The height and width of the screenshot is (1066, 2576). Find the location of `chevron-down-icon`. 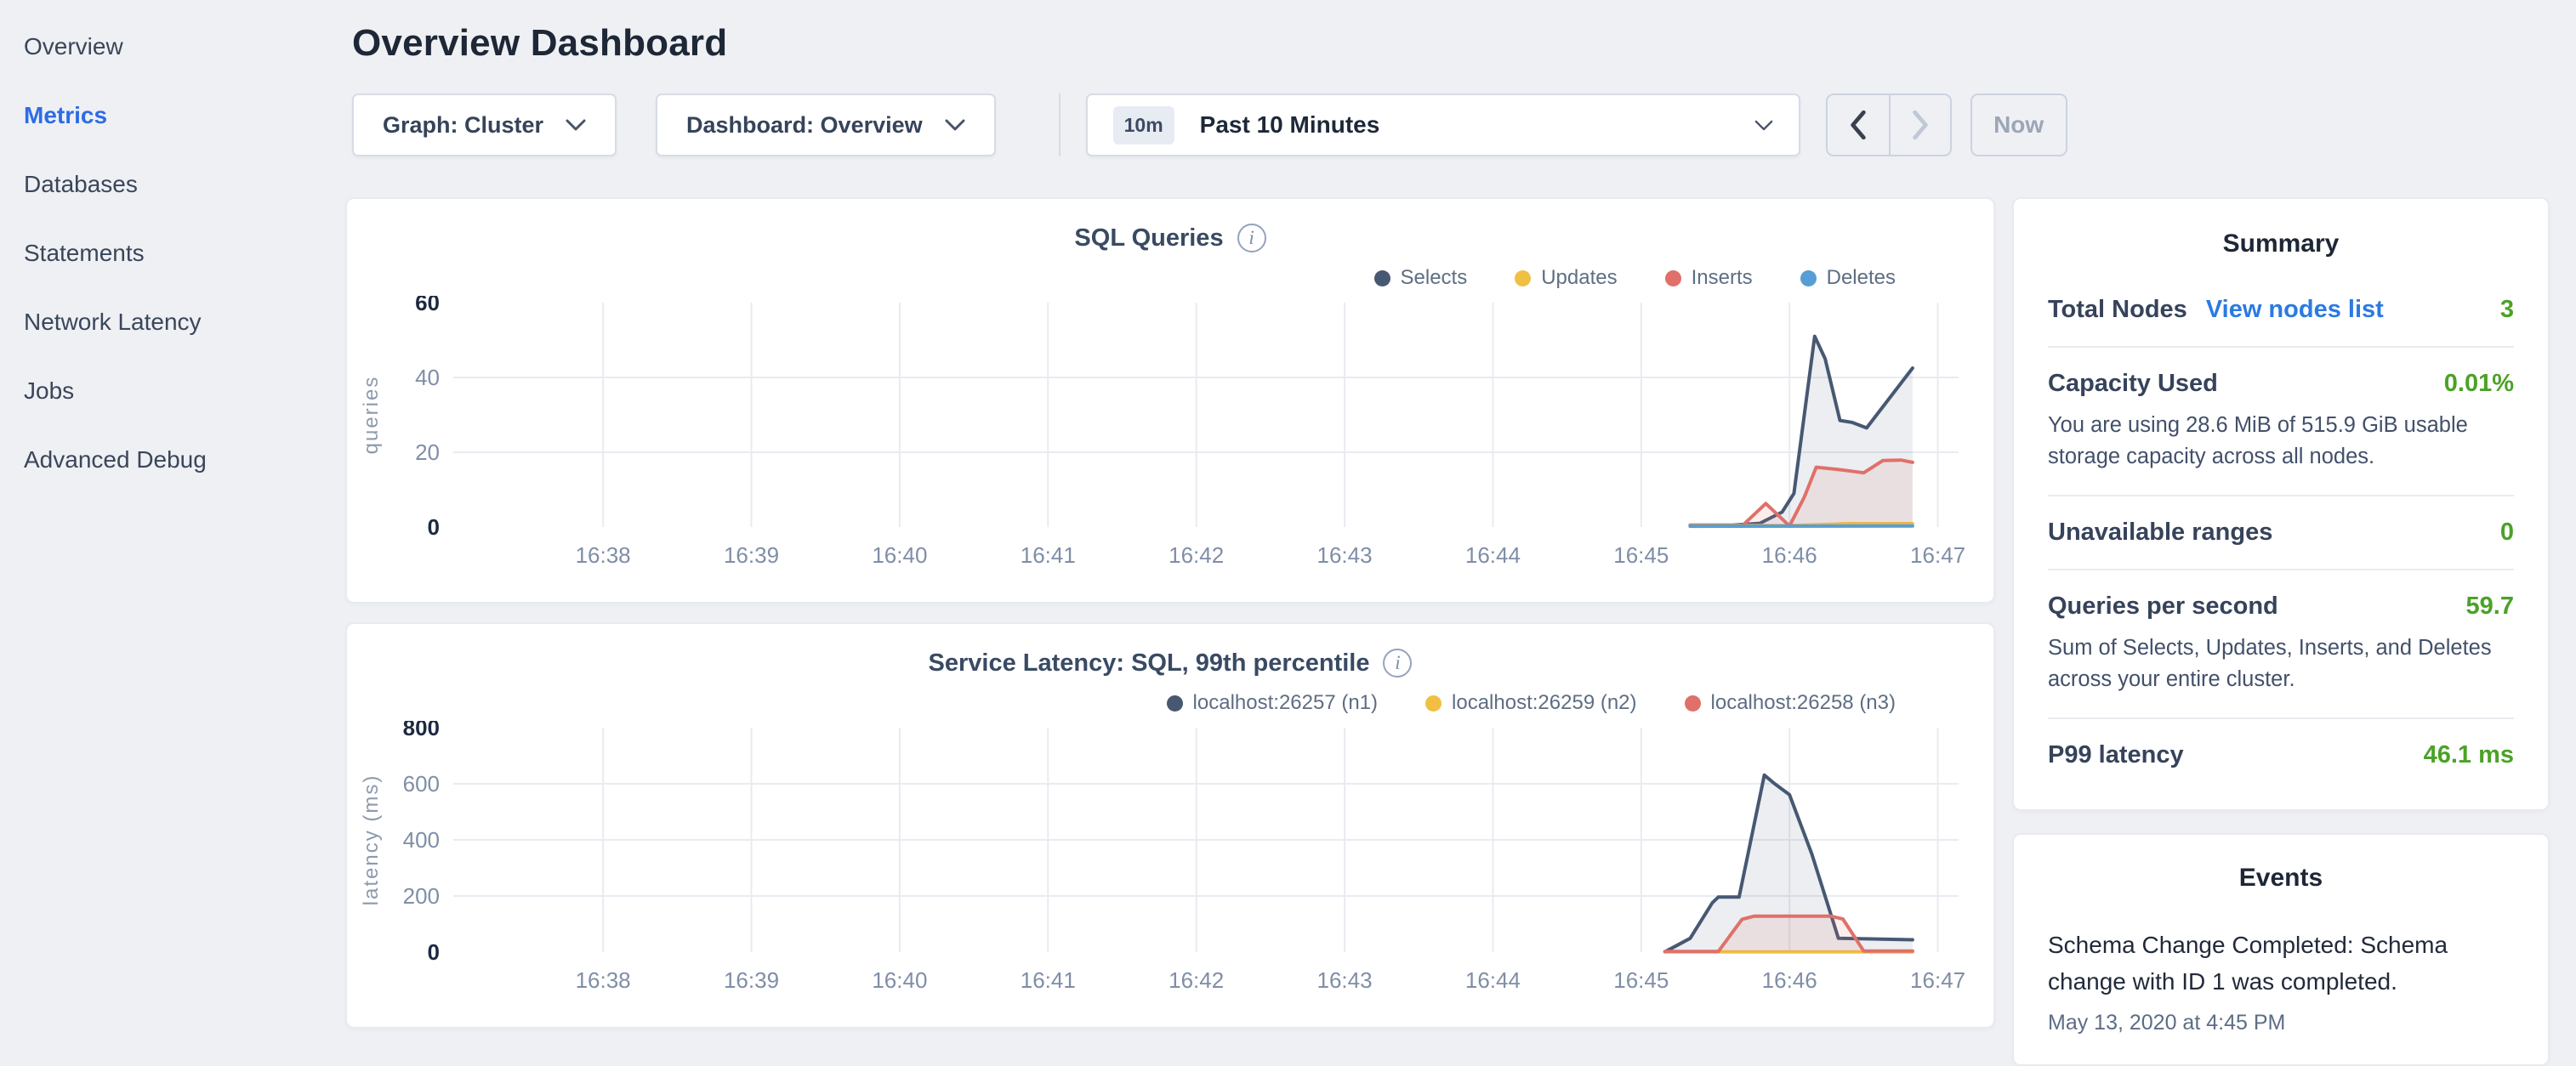

chevron-down-icon is located at coordinates (1763, 125).